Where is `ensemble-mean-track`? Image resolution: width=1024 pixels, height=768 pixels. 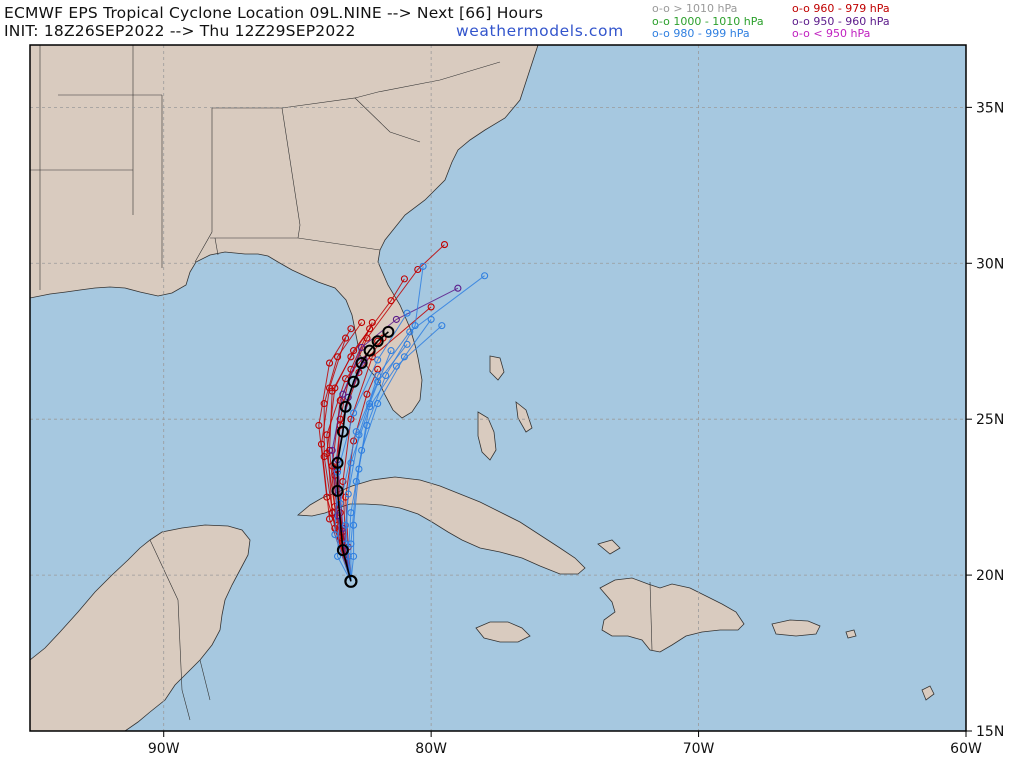
ensemble-mean-track is located at coordinates (363, 456).